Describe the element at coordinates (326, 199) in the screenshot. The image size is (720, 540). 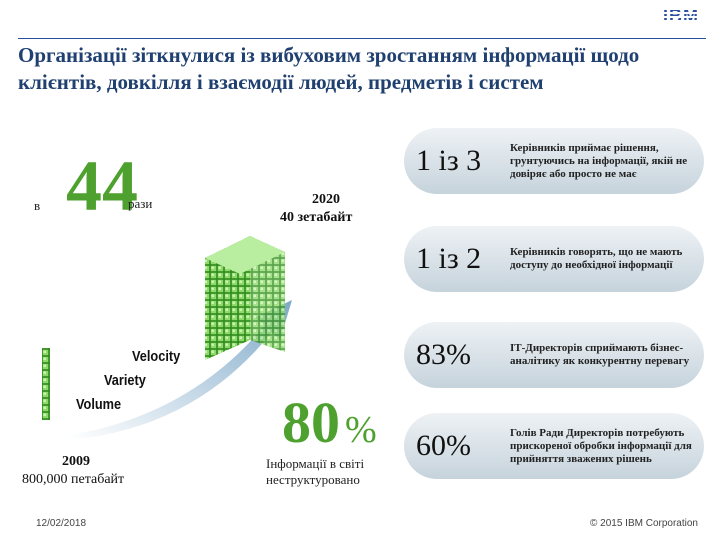
I see `year-2020-label: 2020` at that location.